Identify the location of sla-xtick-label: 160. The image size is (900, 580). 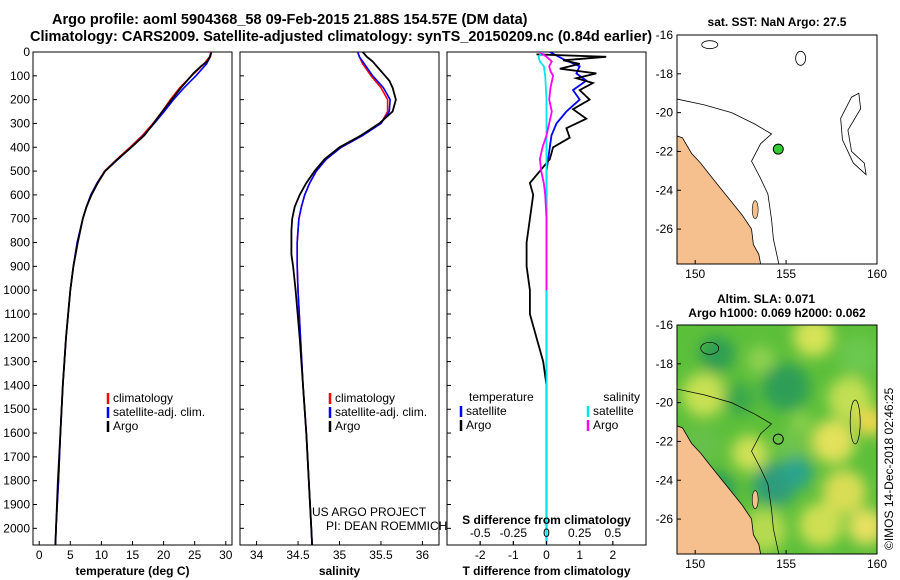
(877, 564).